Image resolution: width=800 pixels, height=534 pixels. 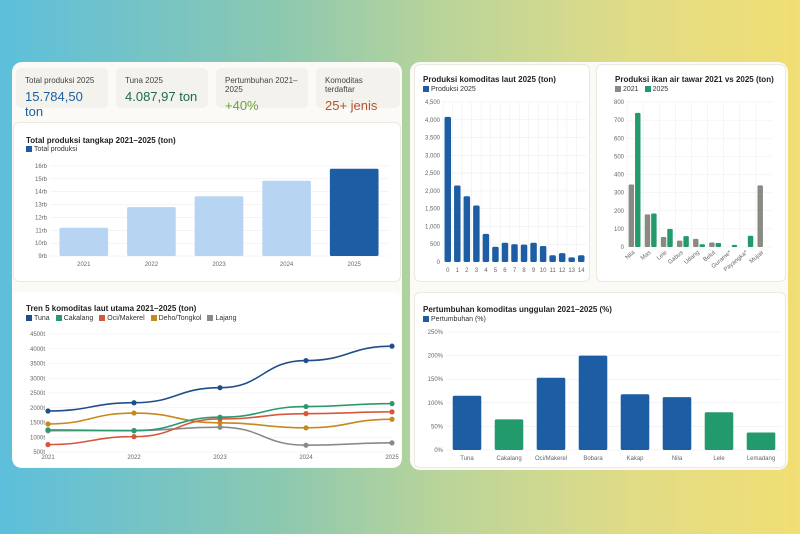 What do you see at coordinates (134, 458) in the screenshot?
I see `x-tick-label: 2022` at bounding box center [134, 458].